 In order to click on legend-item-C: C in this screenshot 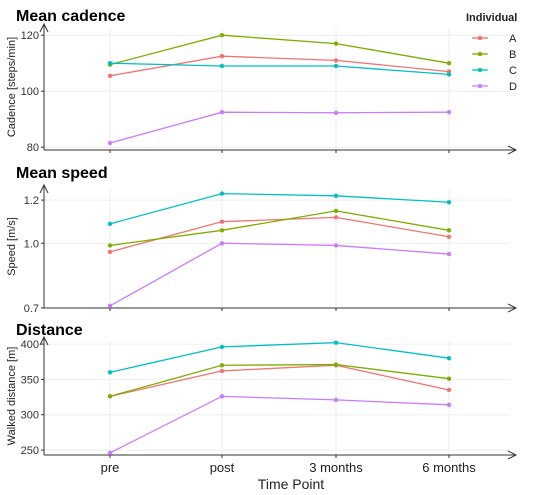, I will do `click(494, 71)`.